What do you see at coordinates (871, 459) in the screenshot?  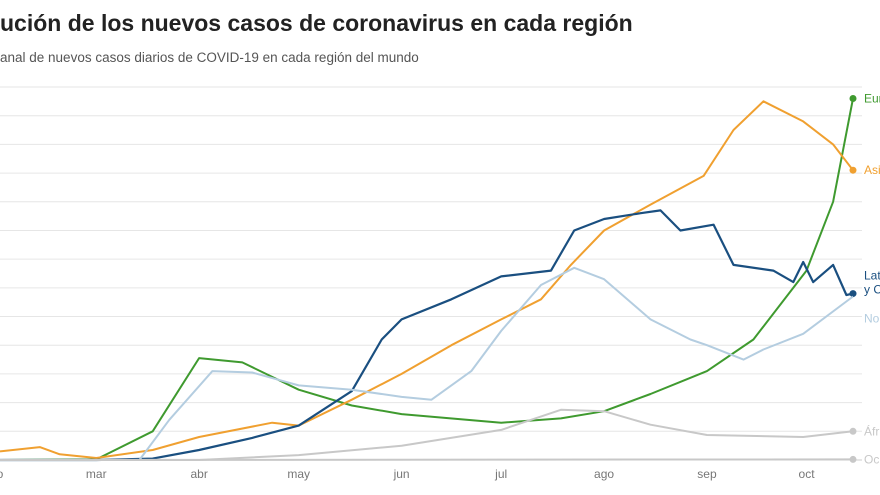 I see `series-label: Oc` at bounding box center [871, 459].